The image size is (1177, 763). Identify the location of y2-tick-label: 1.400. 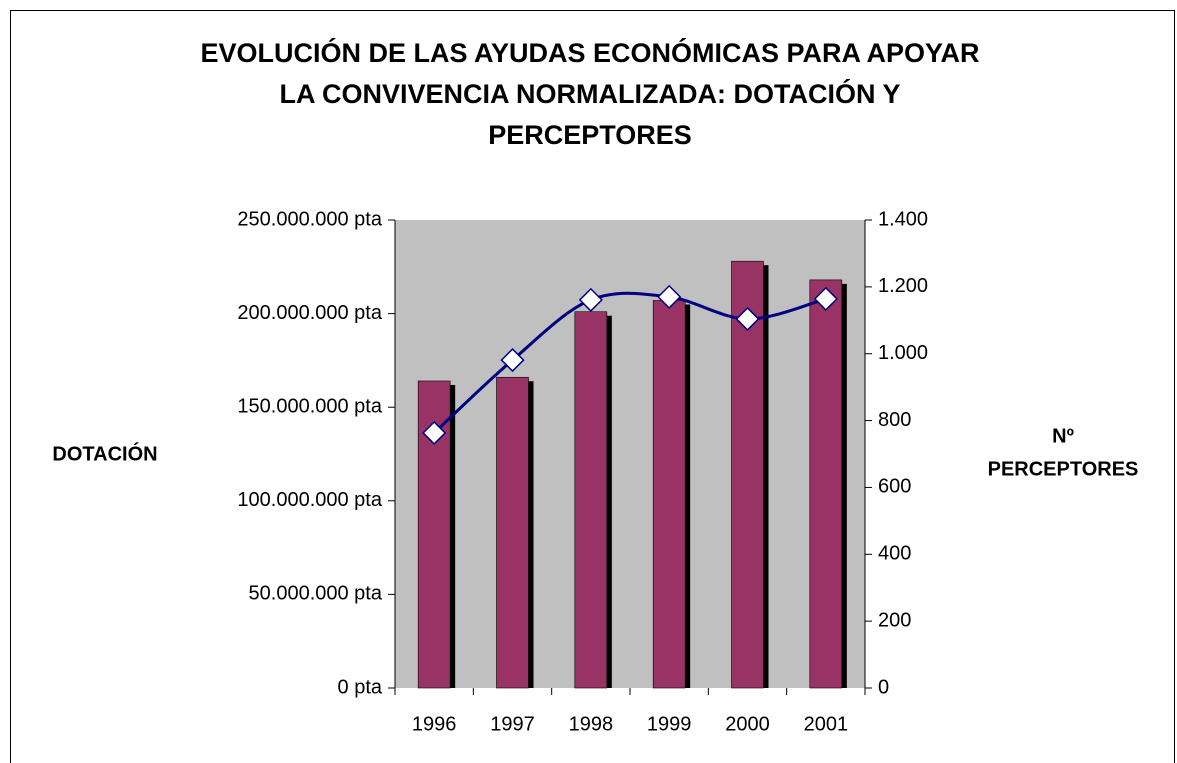
(903, 219).